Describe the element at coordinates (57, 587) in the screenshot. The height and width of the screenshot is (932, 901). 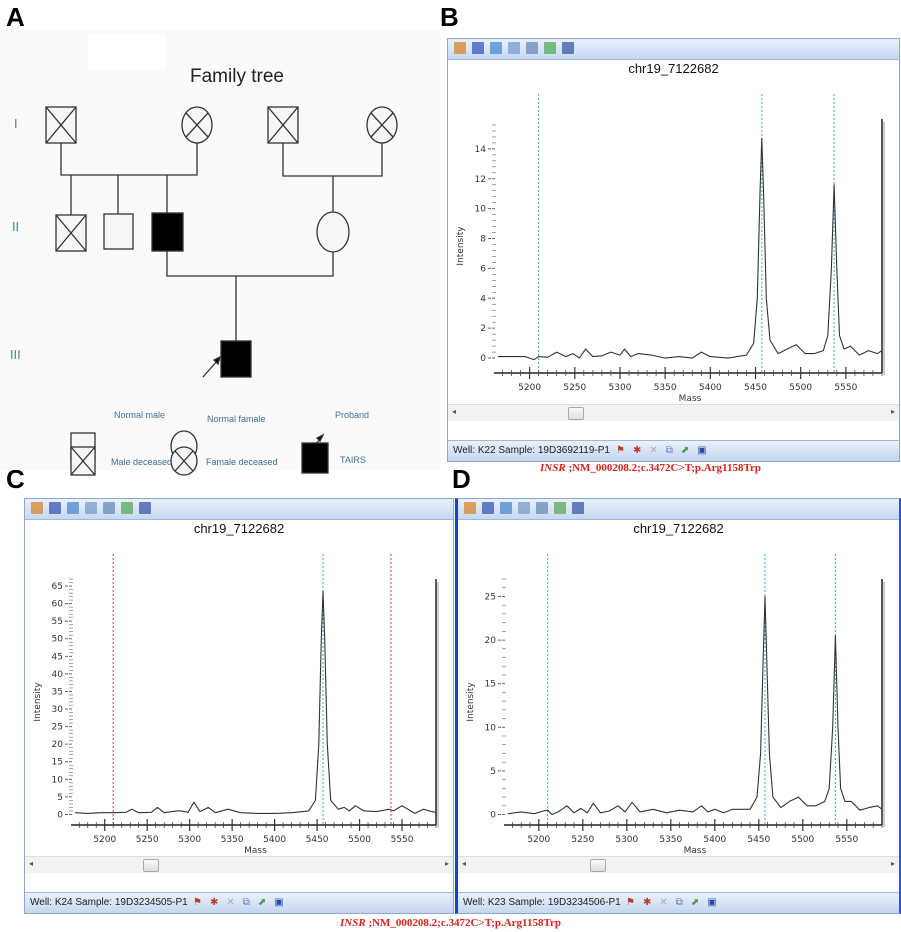
I see `svg-text: 65` at that location.